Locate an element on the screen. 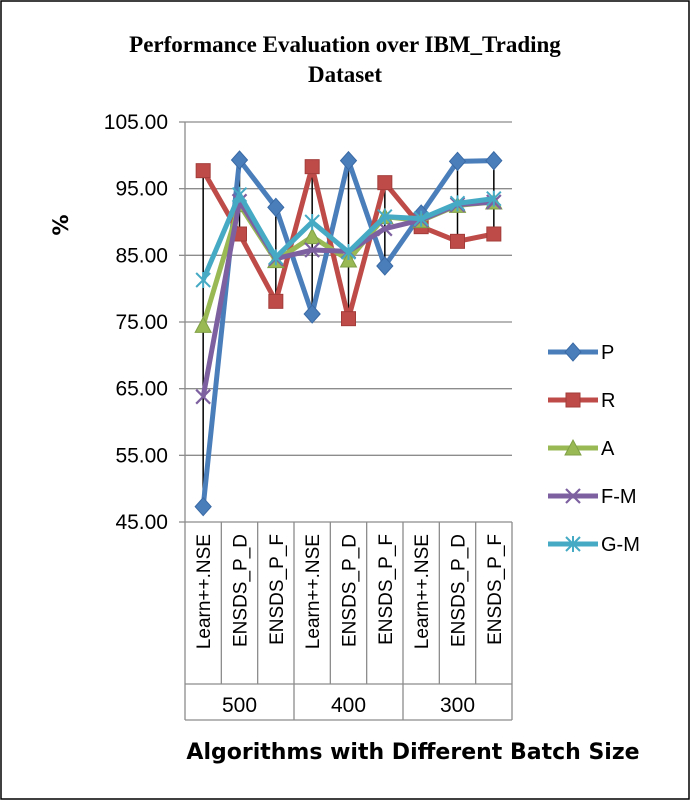  chart-title-line2: Dataset is located at coordinates (345, 74).